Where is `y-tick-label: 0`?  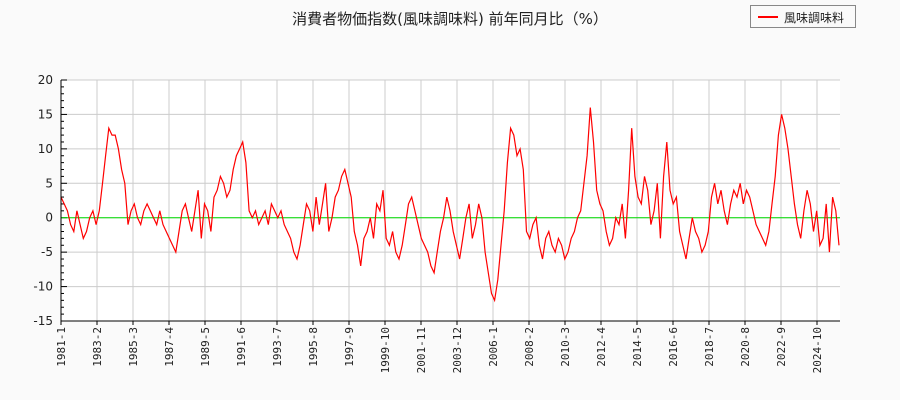
y-tick-label: 0 is located at coordinates (49, 218).